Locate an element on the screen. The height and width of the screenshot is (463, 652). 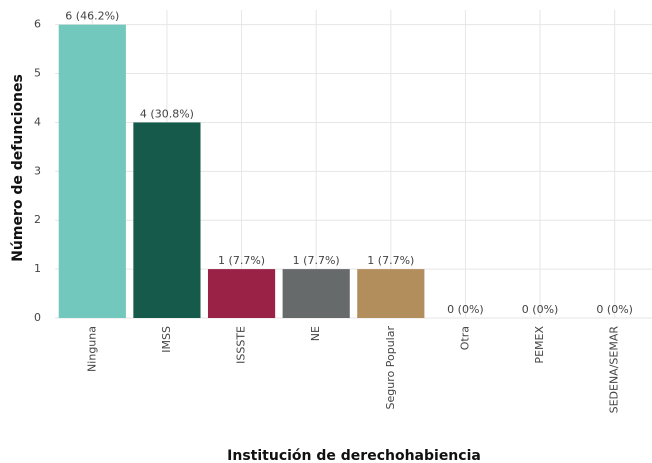
value-label: 6 (46.2%) is located at coordinates (92, 16).